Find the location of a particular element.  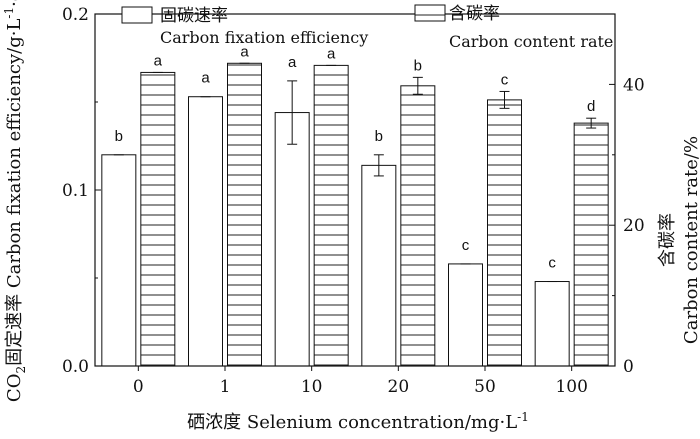

legend-swatch-hatched is located at coordinates (430, 13).